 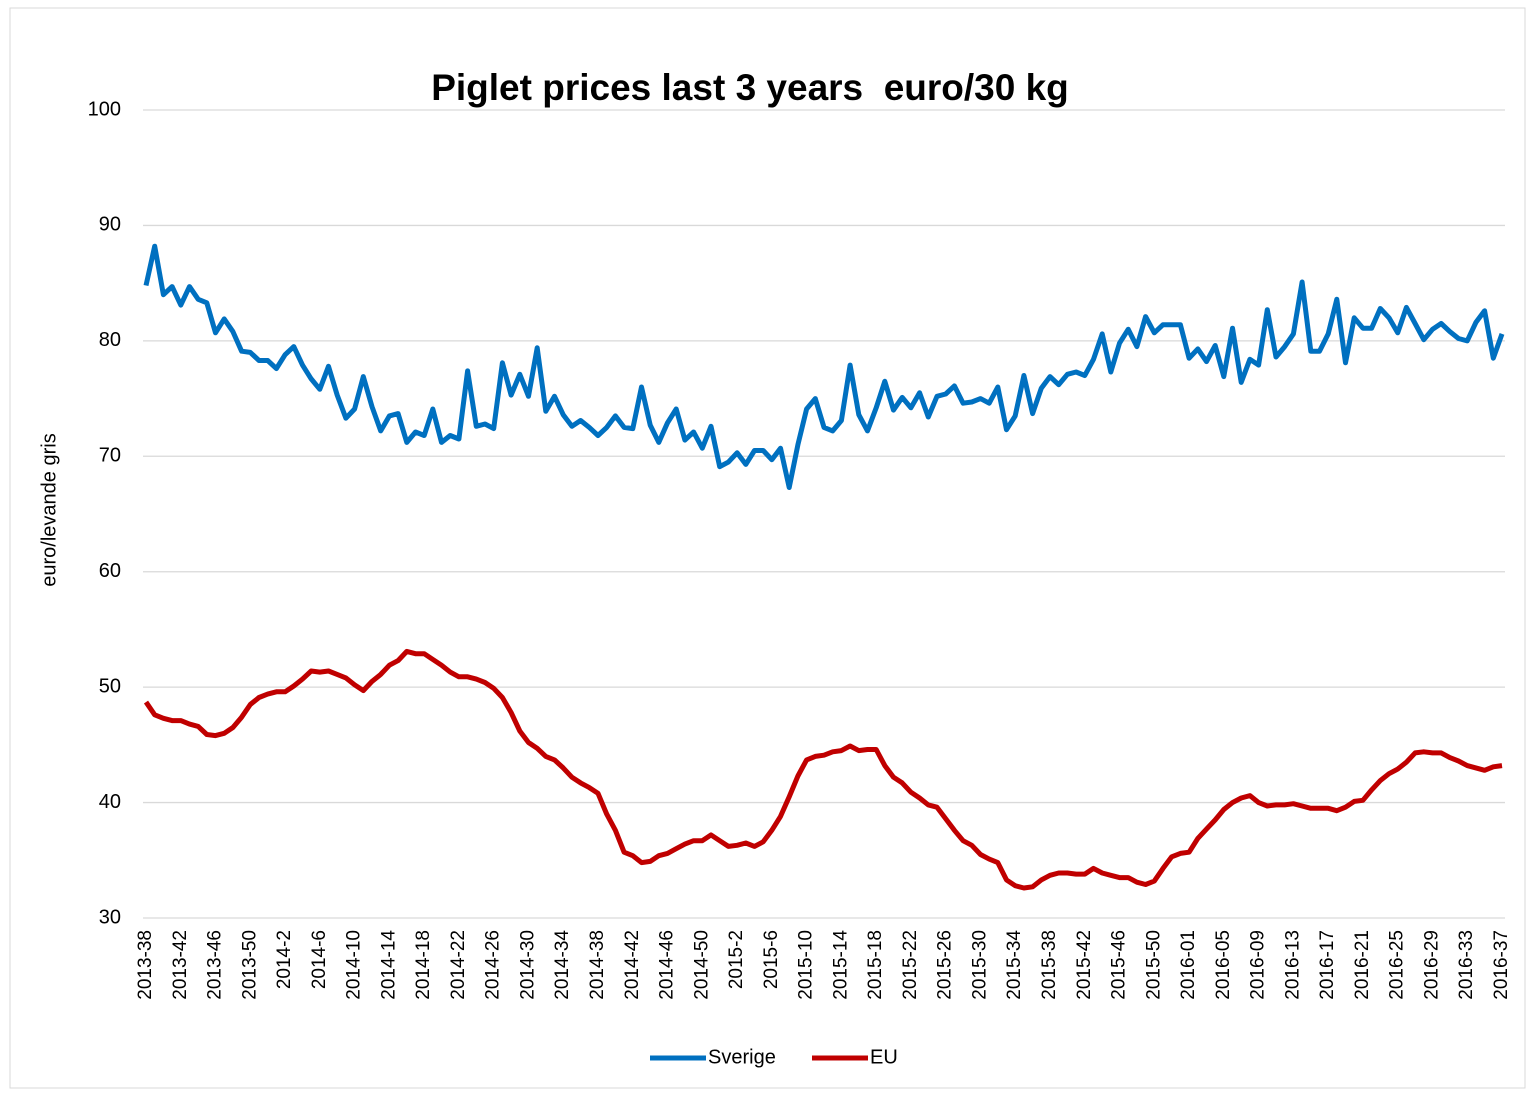 I want to click on x-tick-label: 2014-46, so click(x=667, y=965).